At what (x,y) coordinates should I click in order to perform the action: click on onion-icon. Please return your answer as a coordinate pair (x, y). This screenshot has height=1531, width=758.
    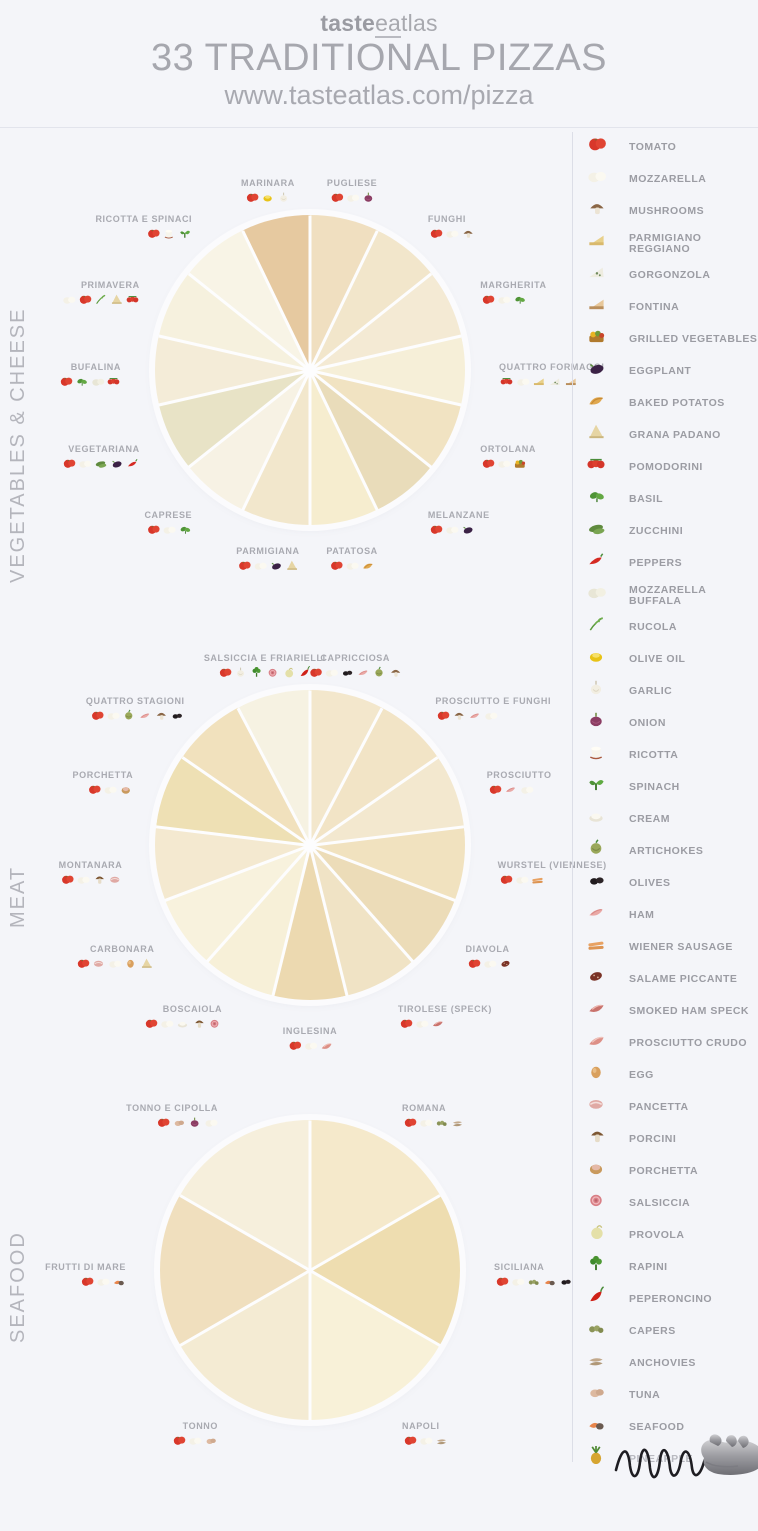
    Looking at the image, I should click on (605, 724).